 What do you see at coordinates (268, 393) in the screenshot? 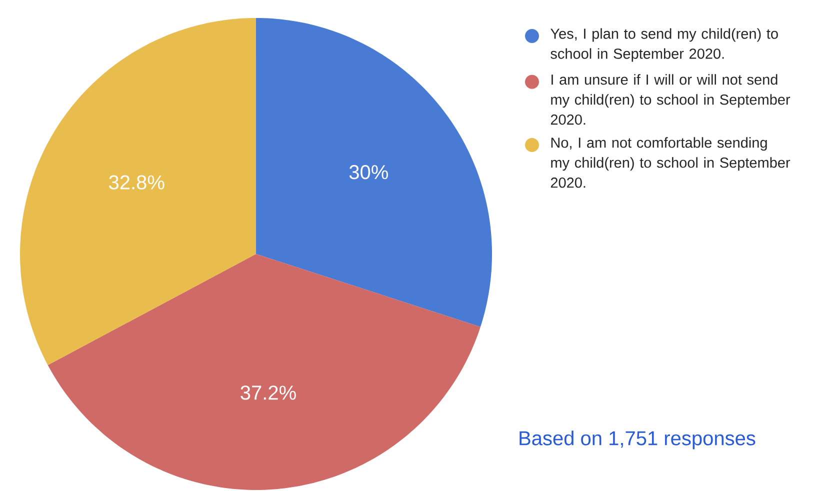
I see `data-label: 37.2%` at bounding box center [268, 393].